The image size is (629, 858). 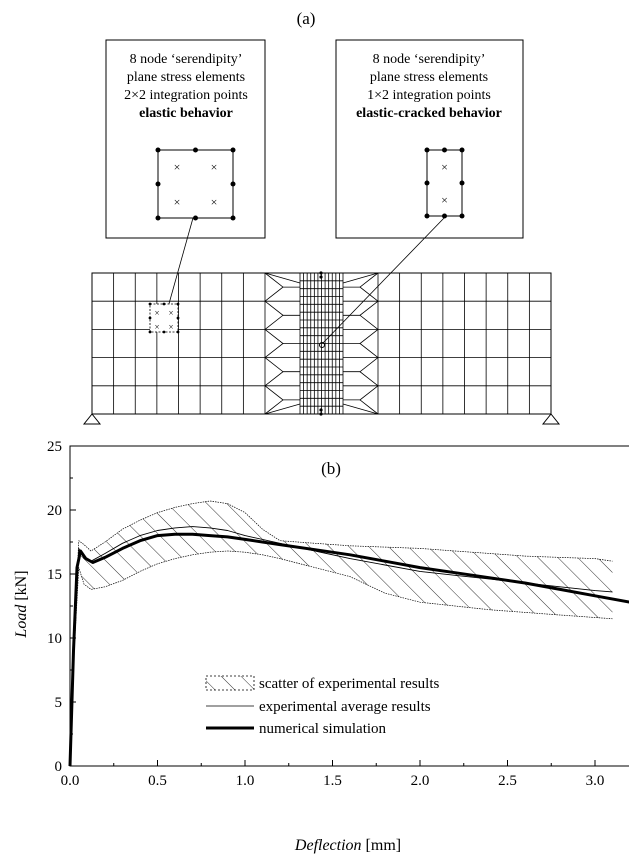 I want to click on x-tick-label: 0.5, so click(x=157, y=781).